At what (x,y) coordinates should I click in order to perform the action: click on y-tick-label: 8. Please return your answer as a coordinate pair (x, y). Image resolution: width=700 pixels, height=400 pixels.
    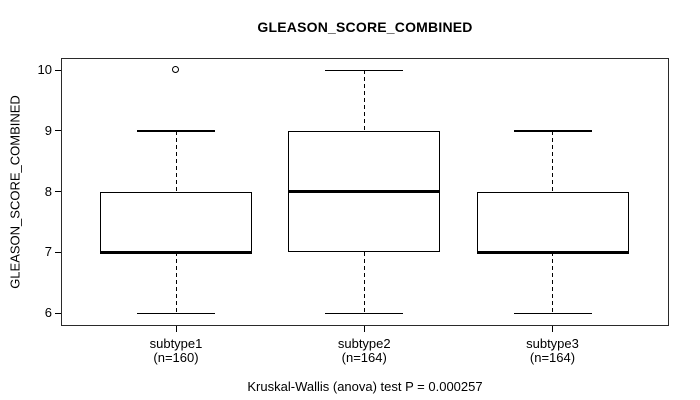
    Looking at the image, I should click on (48, 191).